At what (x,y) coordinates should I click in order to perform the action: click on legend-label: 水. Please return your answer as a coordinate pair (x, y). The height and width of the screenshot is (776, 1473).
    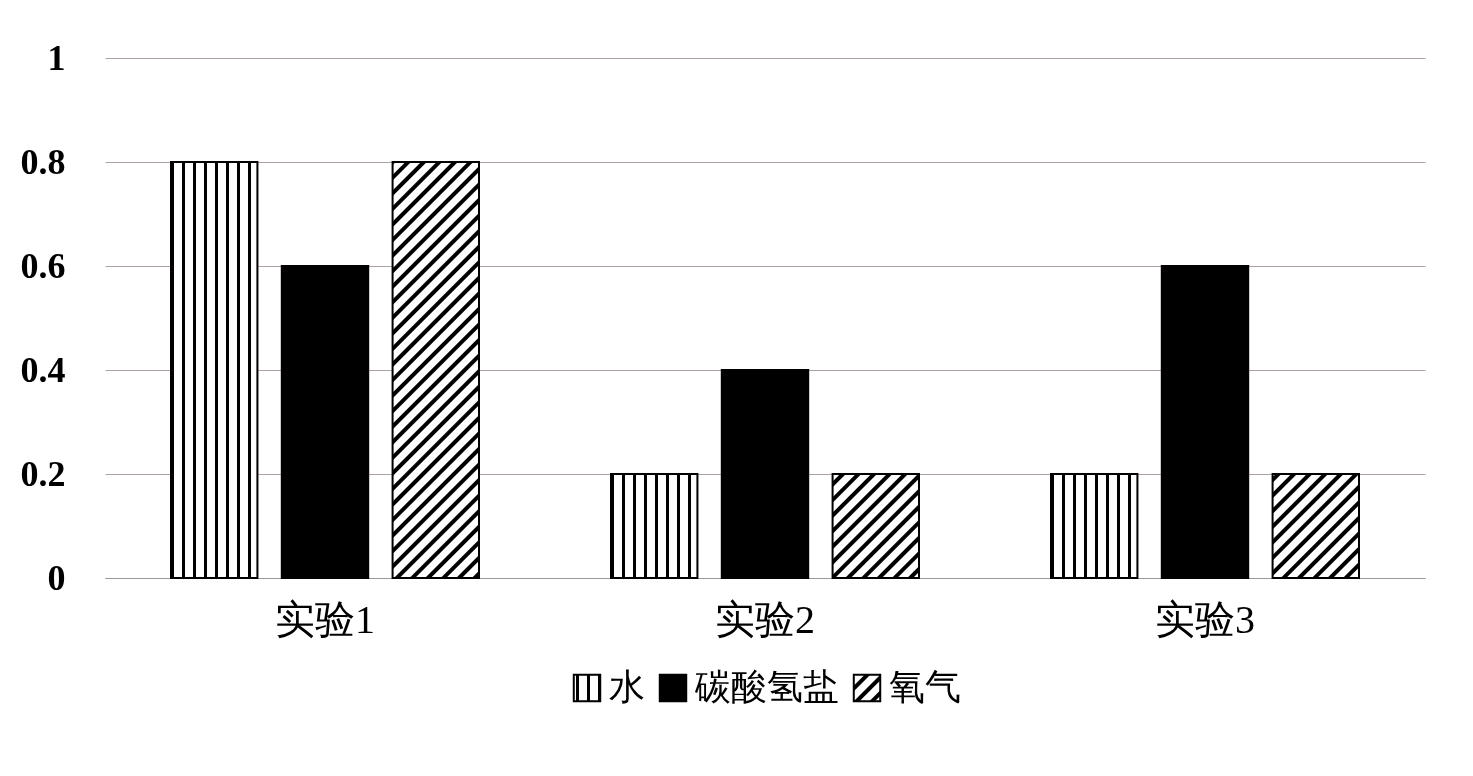
    Looking at the image, I should click on (627, 687).